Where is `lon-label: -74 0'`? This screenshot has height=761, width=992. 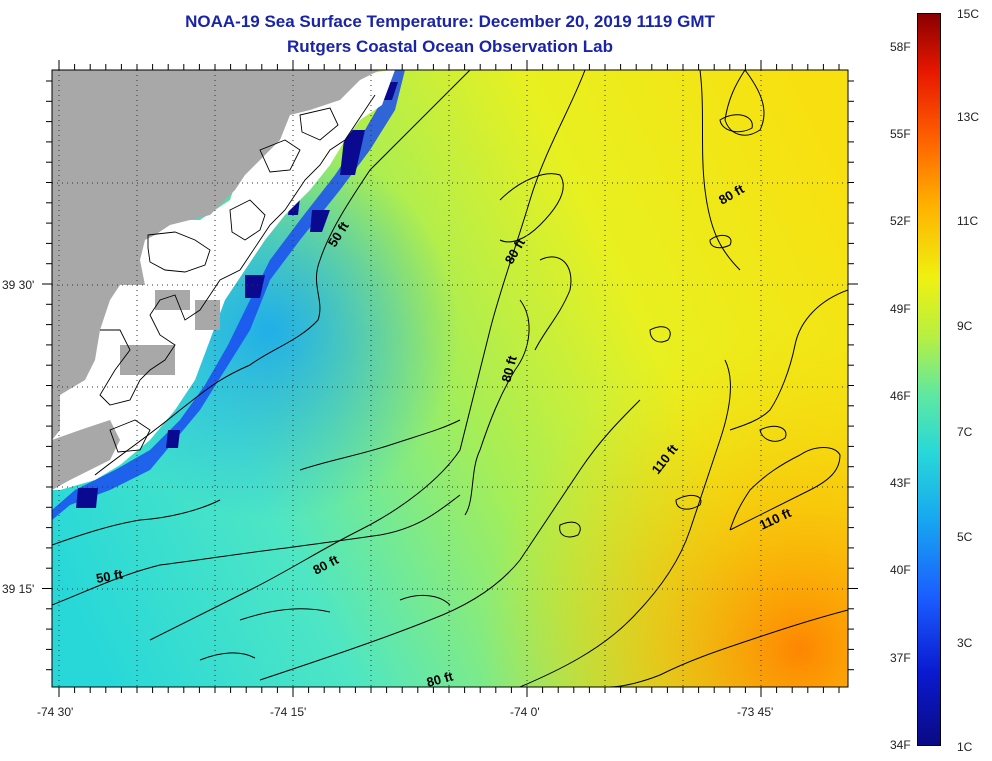
lon-label: -74 0' is located at coordinates (525, 712).